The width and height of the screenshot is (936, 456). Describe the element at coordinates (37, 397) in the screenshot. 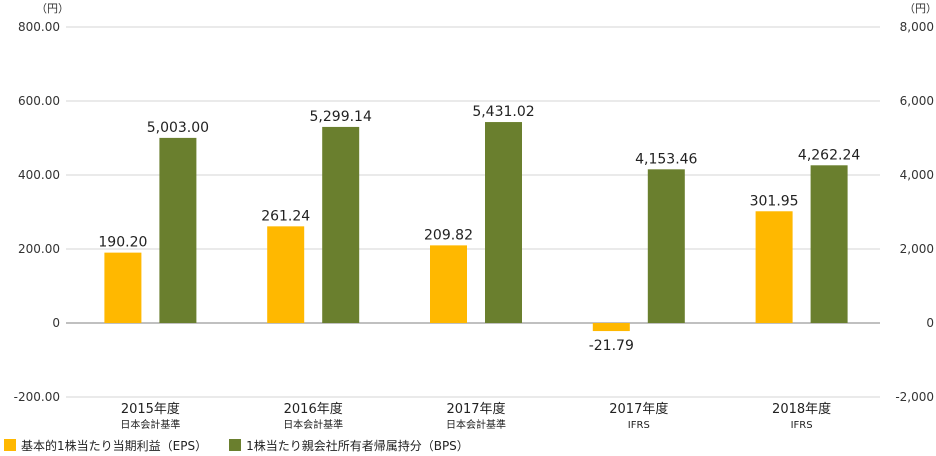

I see `left-axis-tick-label: -200.00` at that location.